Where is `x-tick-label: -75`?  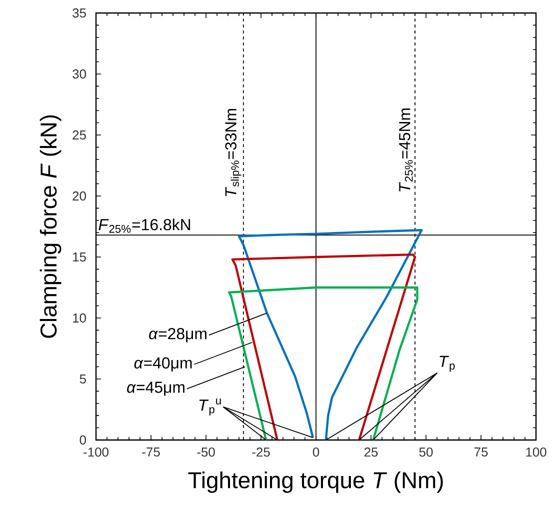
x-tick-label: -75 is located at coordinates (151, 452).